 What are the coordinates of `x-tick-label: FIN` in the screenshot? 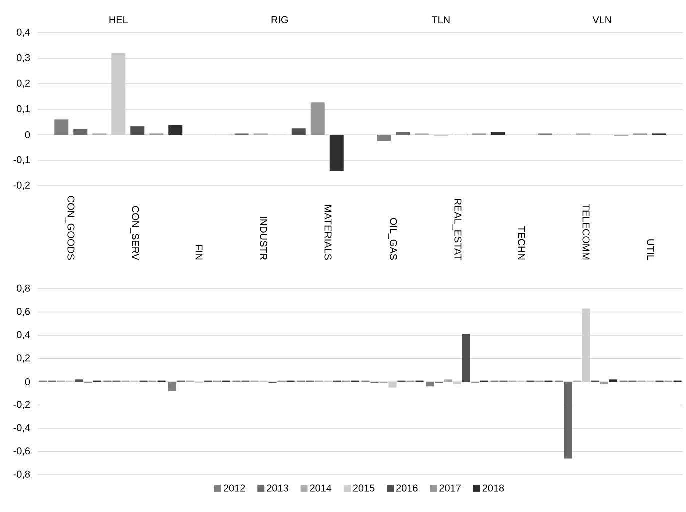 It's located at (199, 252).